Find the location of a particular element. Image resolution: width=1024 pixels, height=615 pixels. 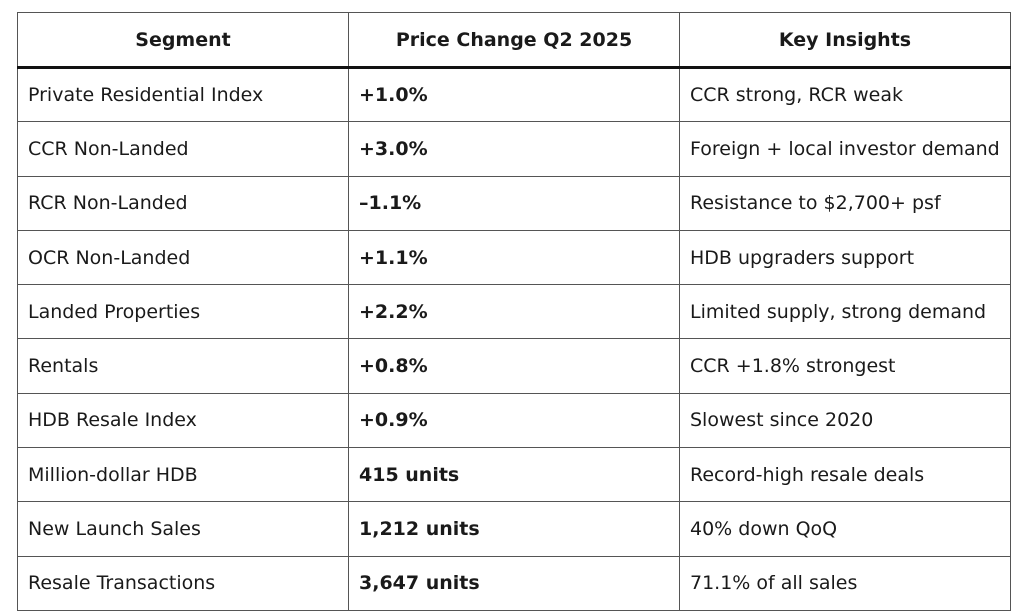

cell-segment: New Launch Sales is located at coordinates (183, 529).